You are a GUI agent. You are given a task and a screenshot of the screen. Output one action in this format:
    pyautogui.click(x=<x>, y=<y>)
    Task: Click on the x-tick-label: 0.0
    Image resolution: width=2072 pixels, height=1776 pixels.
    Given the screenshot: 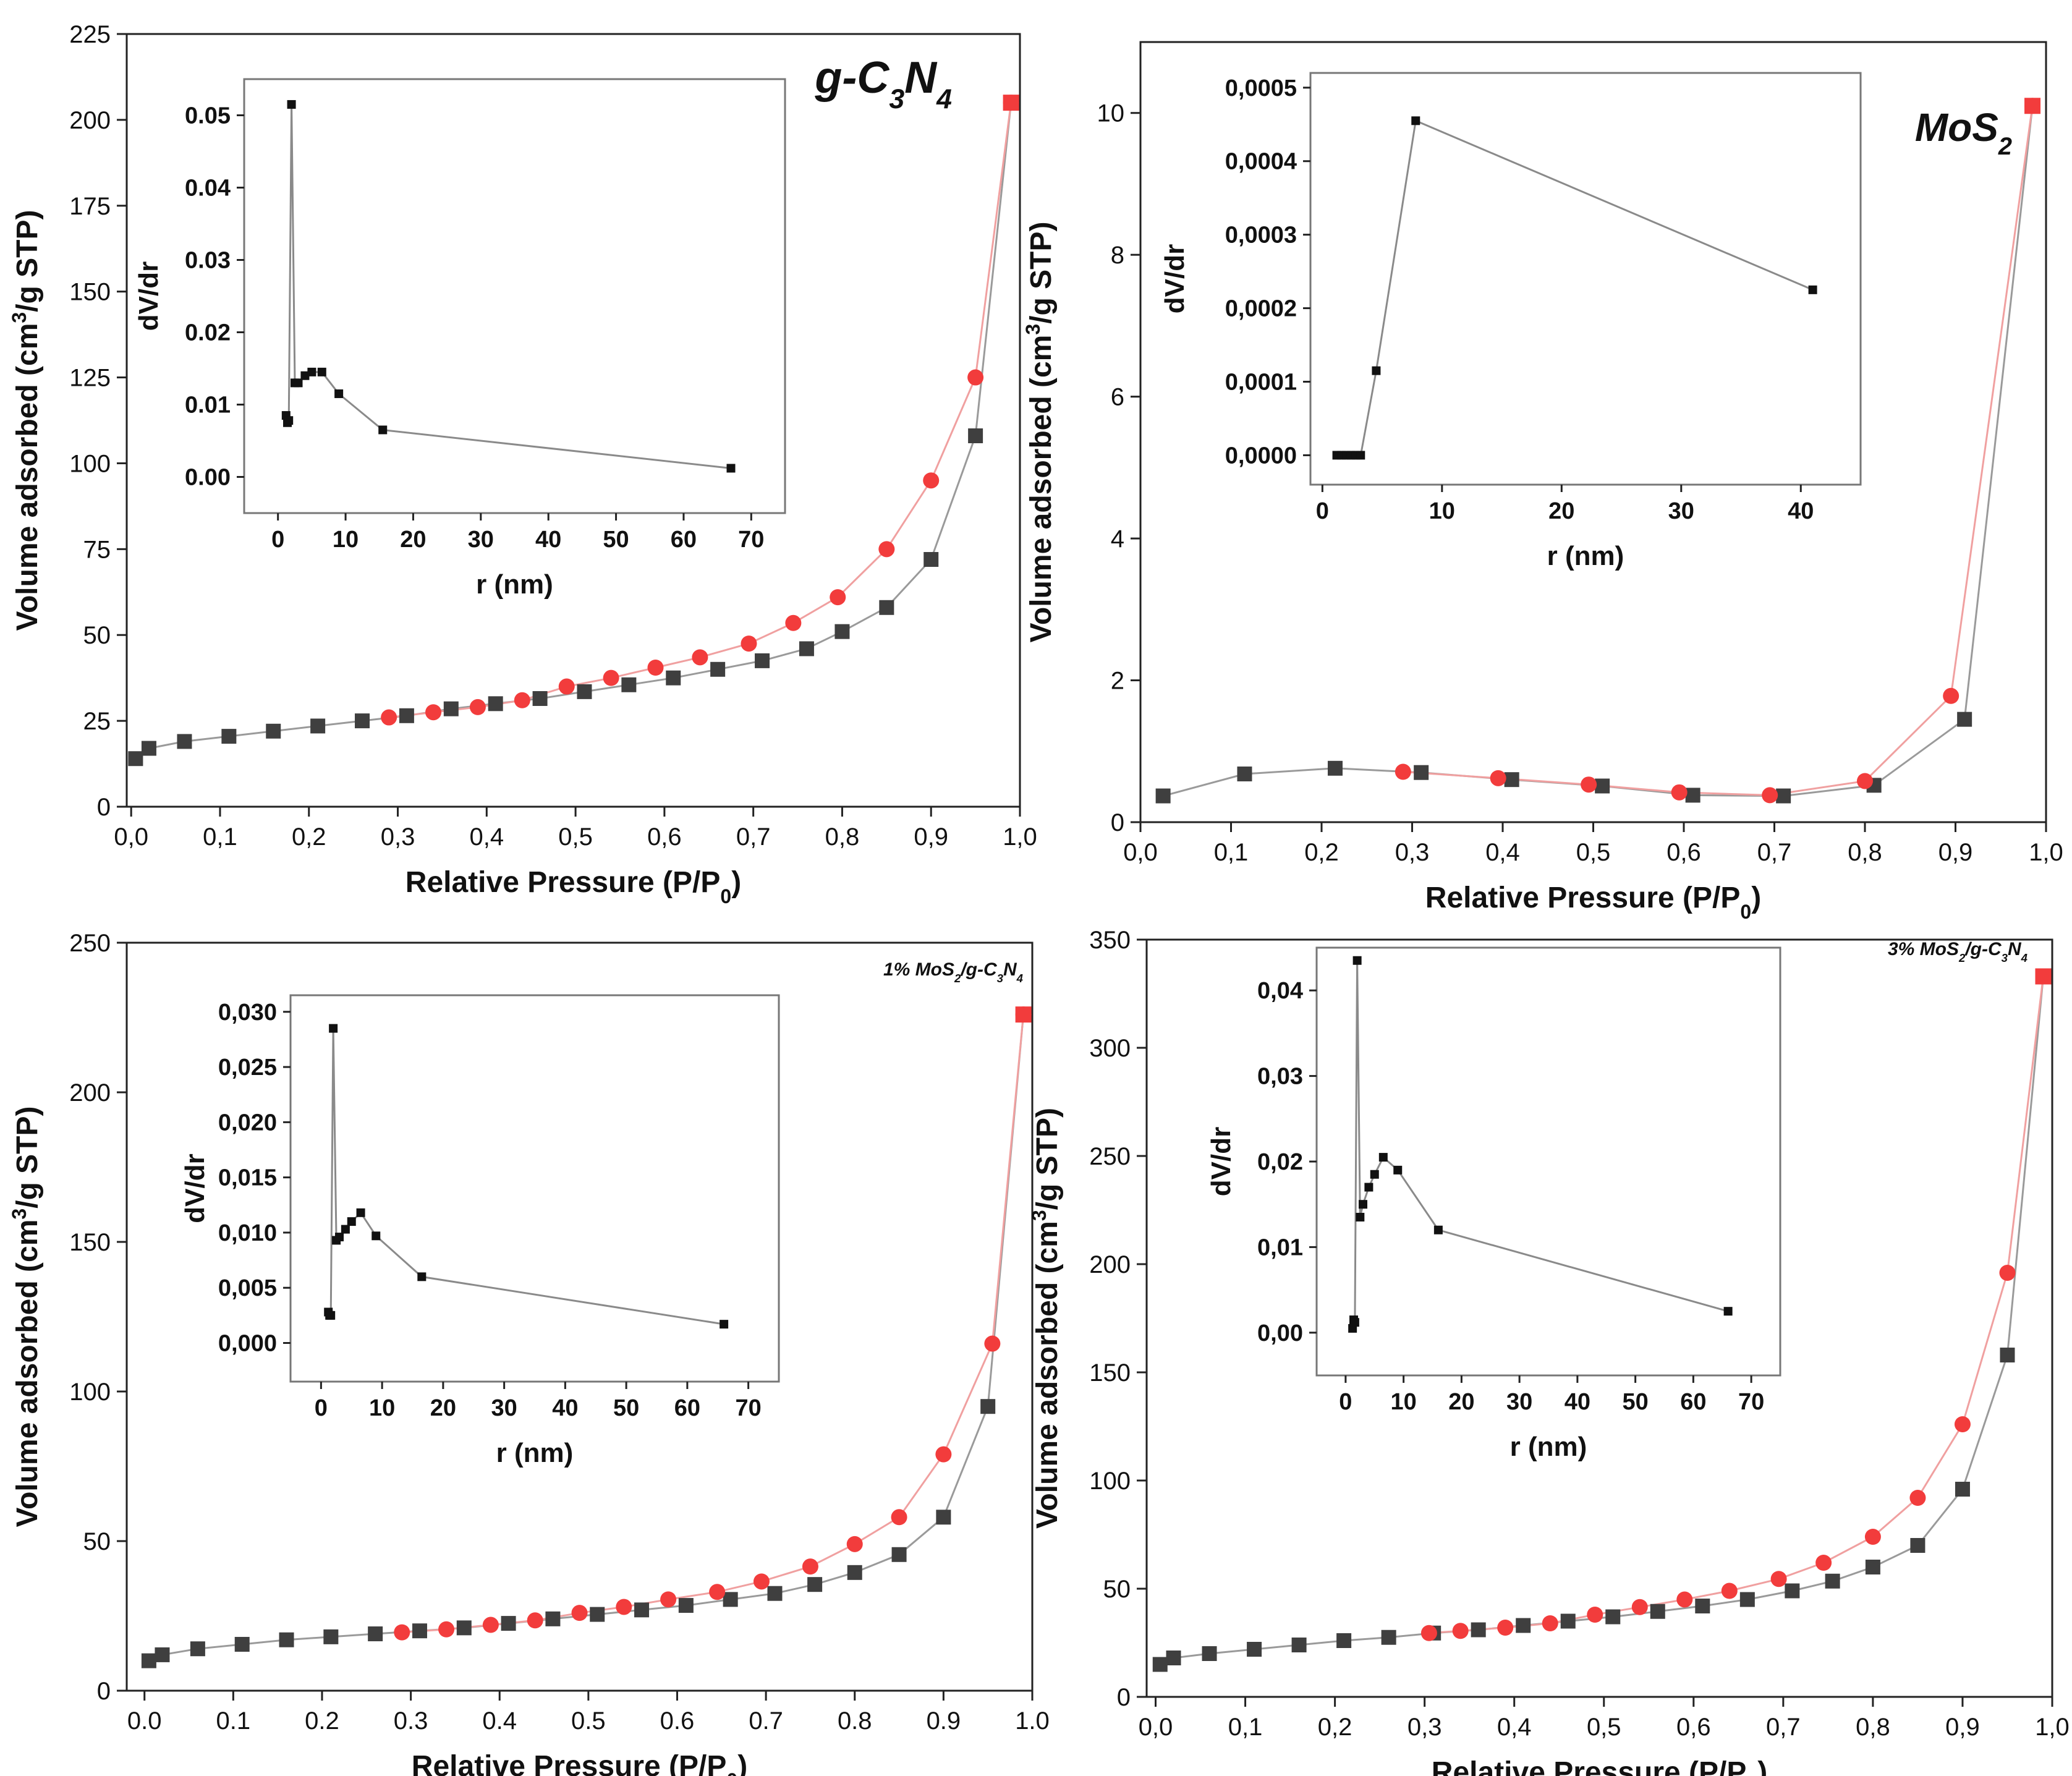 What is the action you would take?
    pyautogui.click(x=144, y=1721)
    